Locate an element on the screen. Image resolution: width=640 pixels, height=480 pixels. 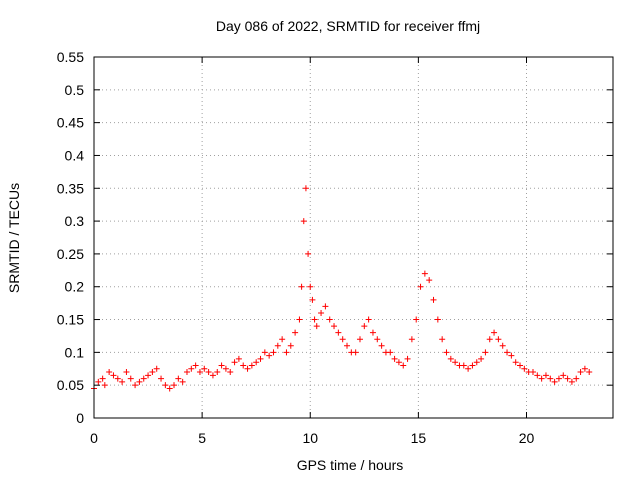
y-tick-label: 0.3 is located at coordinates (75, 221).